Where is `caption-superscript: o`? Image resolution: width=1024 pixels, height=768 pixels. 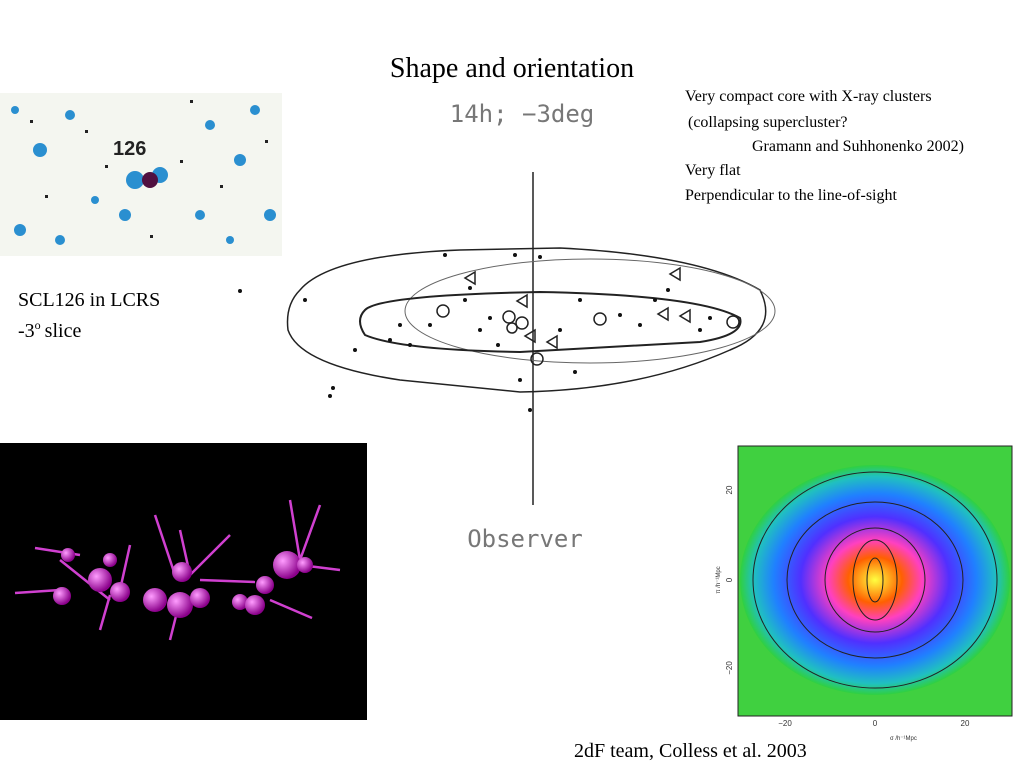
caption-superscript: o is located at coordinates (38, 325).